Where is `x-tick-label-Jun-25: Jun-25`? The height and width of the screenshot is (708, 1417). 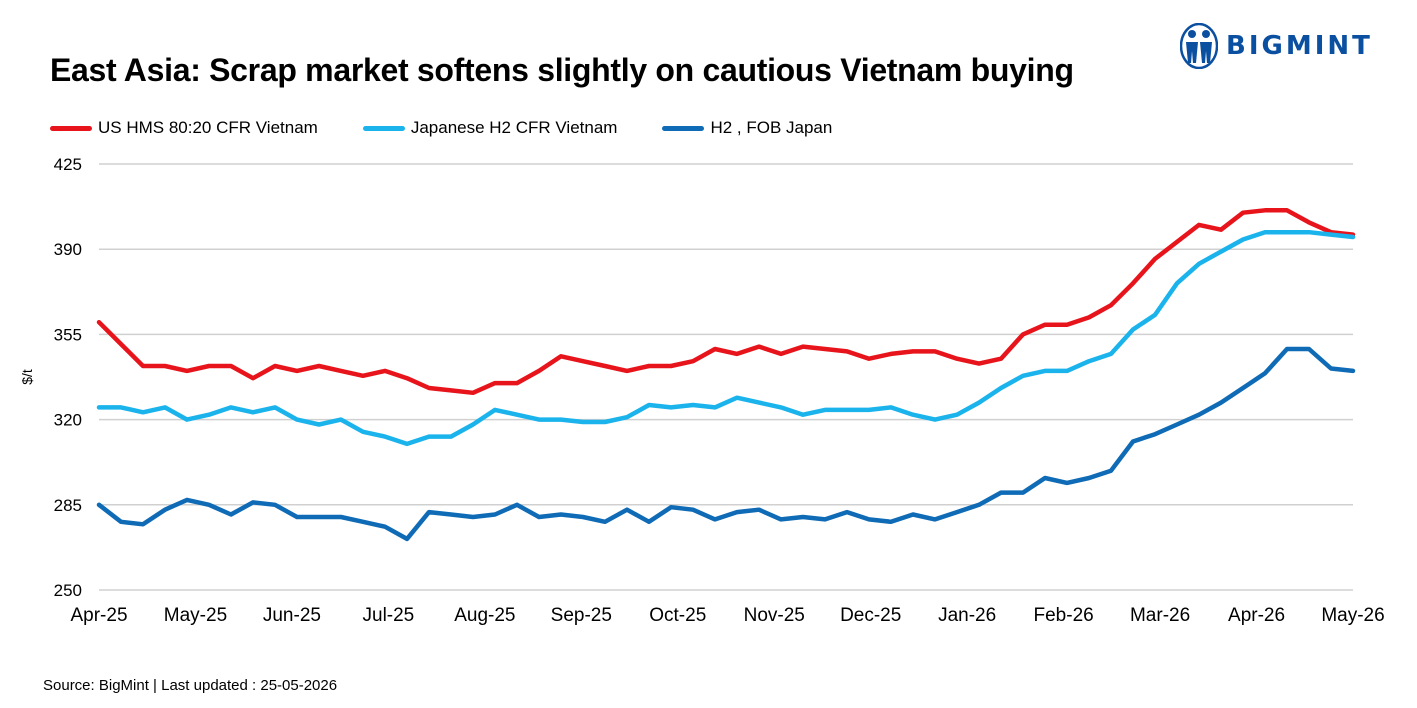
x-tick-label-Jun-25: Jun-25 is located at coordinates (292, 615).